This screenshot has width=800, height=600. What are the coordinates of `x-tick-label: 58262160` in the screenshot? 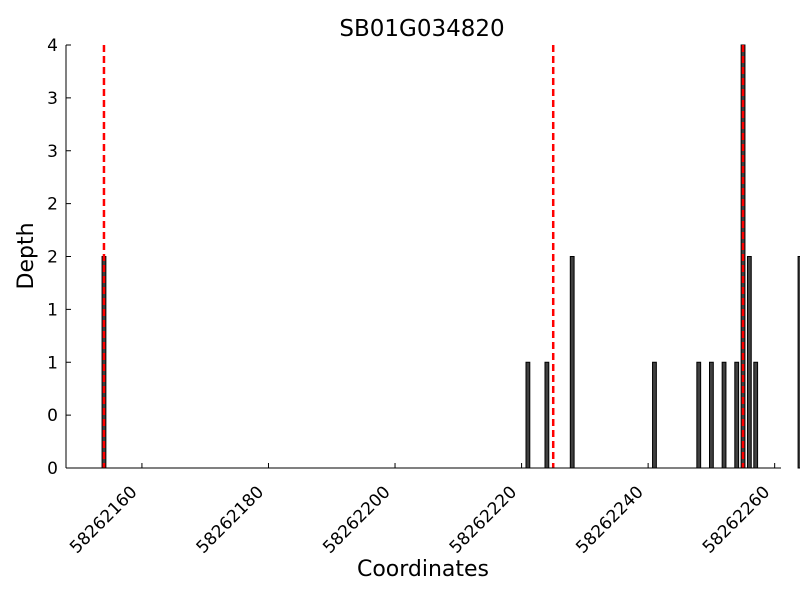 It's located at (103, 519).